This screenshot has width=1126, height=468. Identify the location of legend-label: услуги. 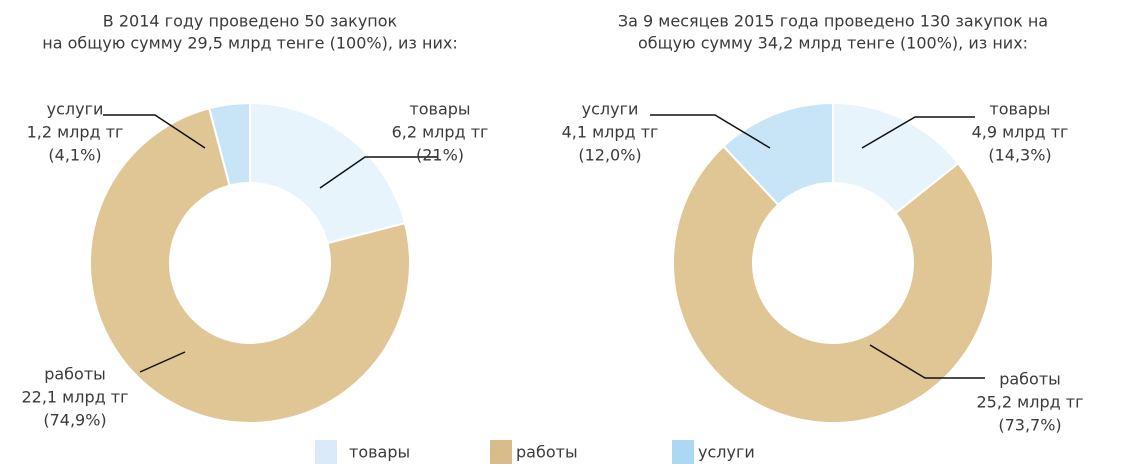
(726, 452).